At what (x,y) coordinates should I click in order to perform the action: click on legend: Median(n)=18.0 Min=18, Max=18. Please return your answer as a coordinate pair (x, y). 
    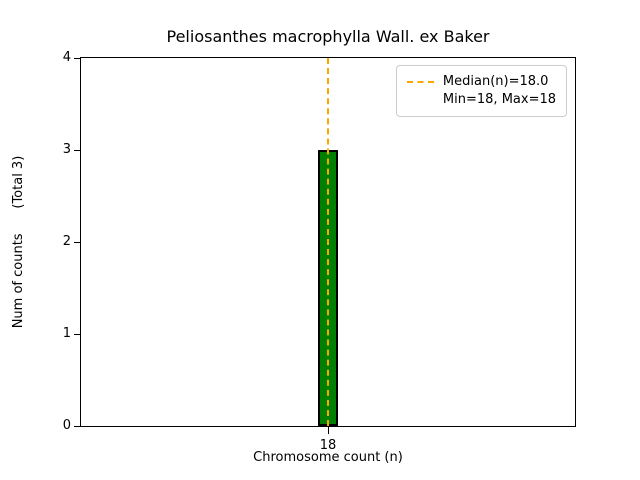
    Looking at the image, I should click on (481, 91).